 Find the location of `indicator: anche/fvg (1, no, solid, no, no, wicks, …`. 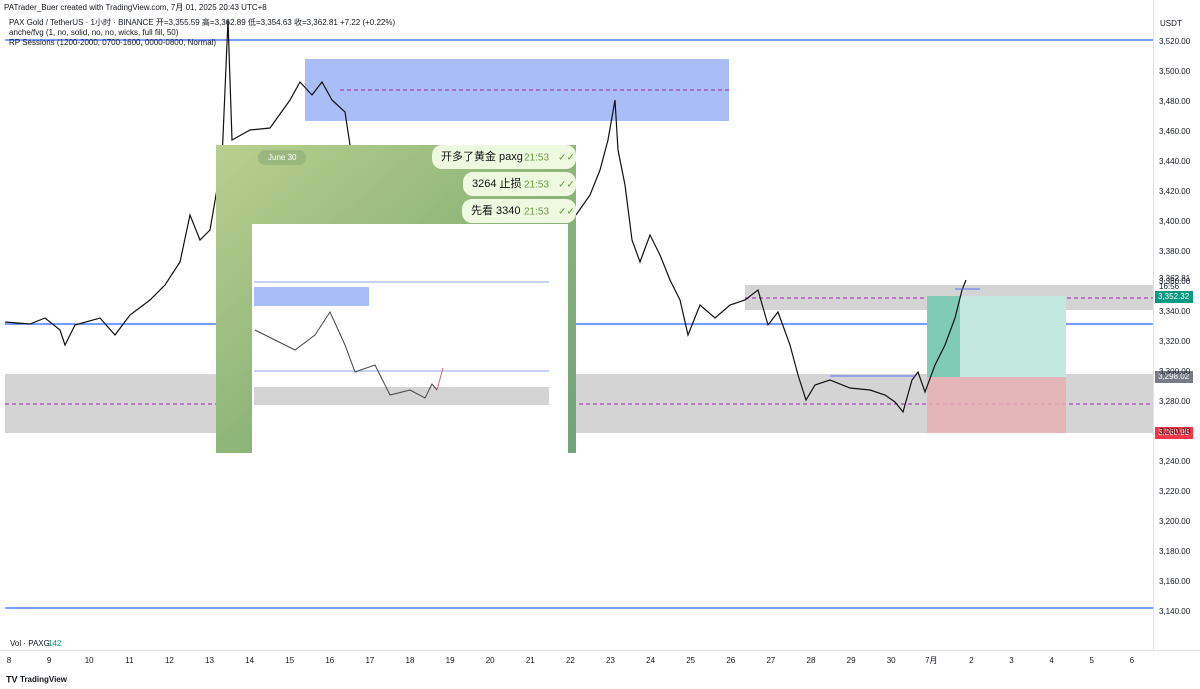

indicator: anche/fvg (1, no, solid, no, no, wicks, … is located at coordinates (94, 32).